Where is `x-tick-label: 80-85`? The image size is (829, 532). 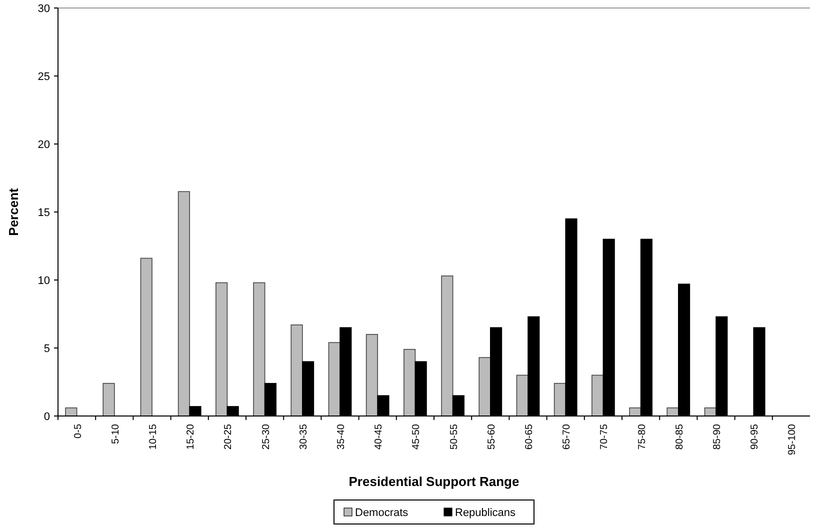 x-tick-label: 80-85 is located at coordinates (680, 437).